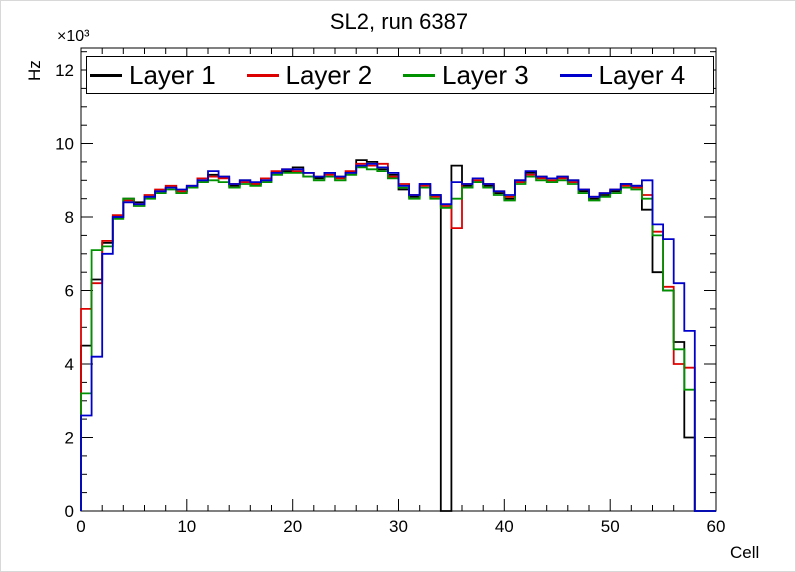  What do you see at coordinates (716, 526) in the screenshot?
I see `x-tick-label: 60` at bounding box center [716, 526].